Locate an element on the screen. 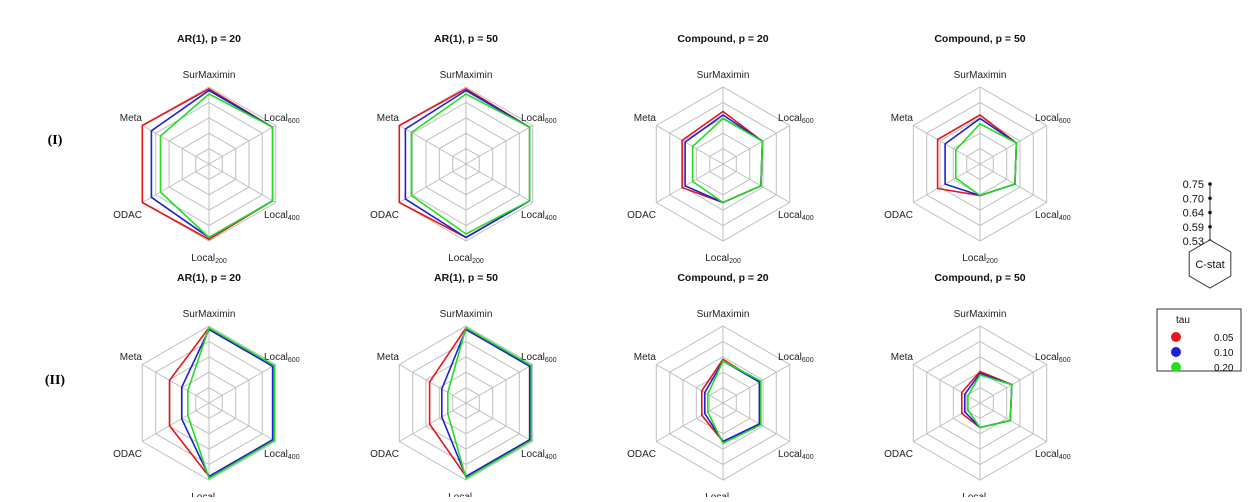 The height and width of the screenshot is (502, 1249). legend-label: 0.10 is located at coordinates (1224, 353).